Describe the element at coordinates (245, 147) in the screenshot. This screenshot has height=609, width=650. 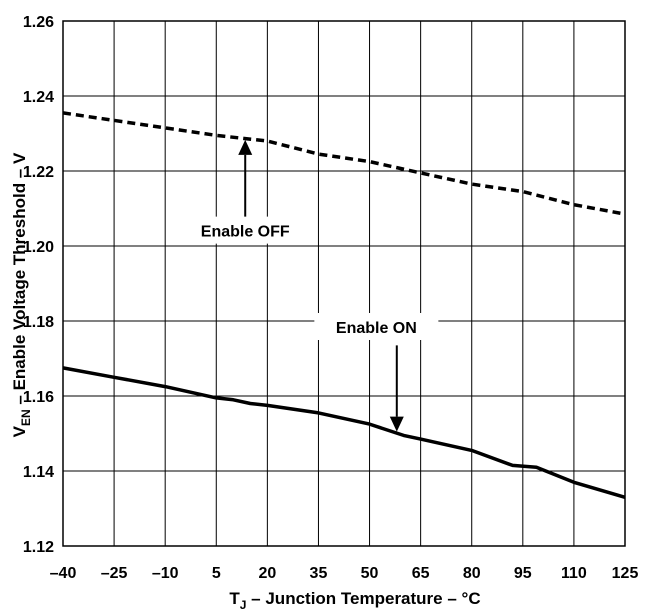
I see `annotation-arrowhead-enable-off` at that location.